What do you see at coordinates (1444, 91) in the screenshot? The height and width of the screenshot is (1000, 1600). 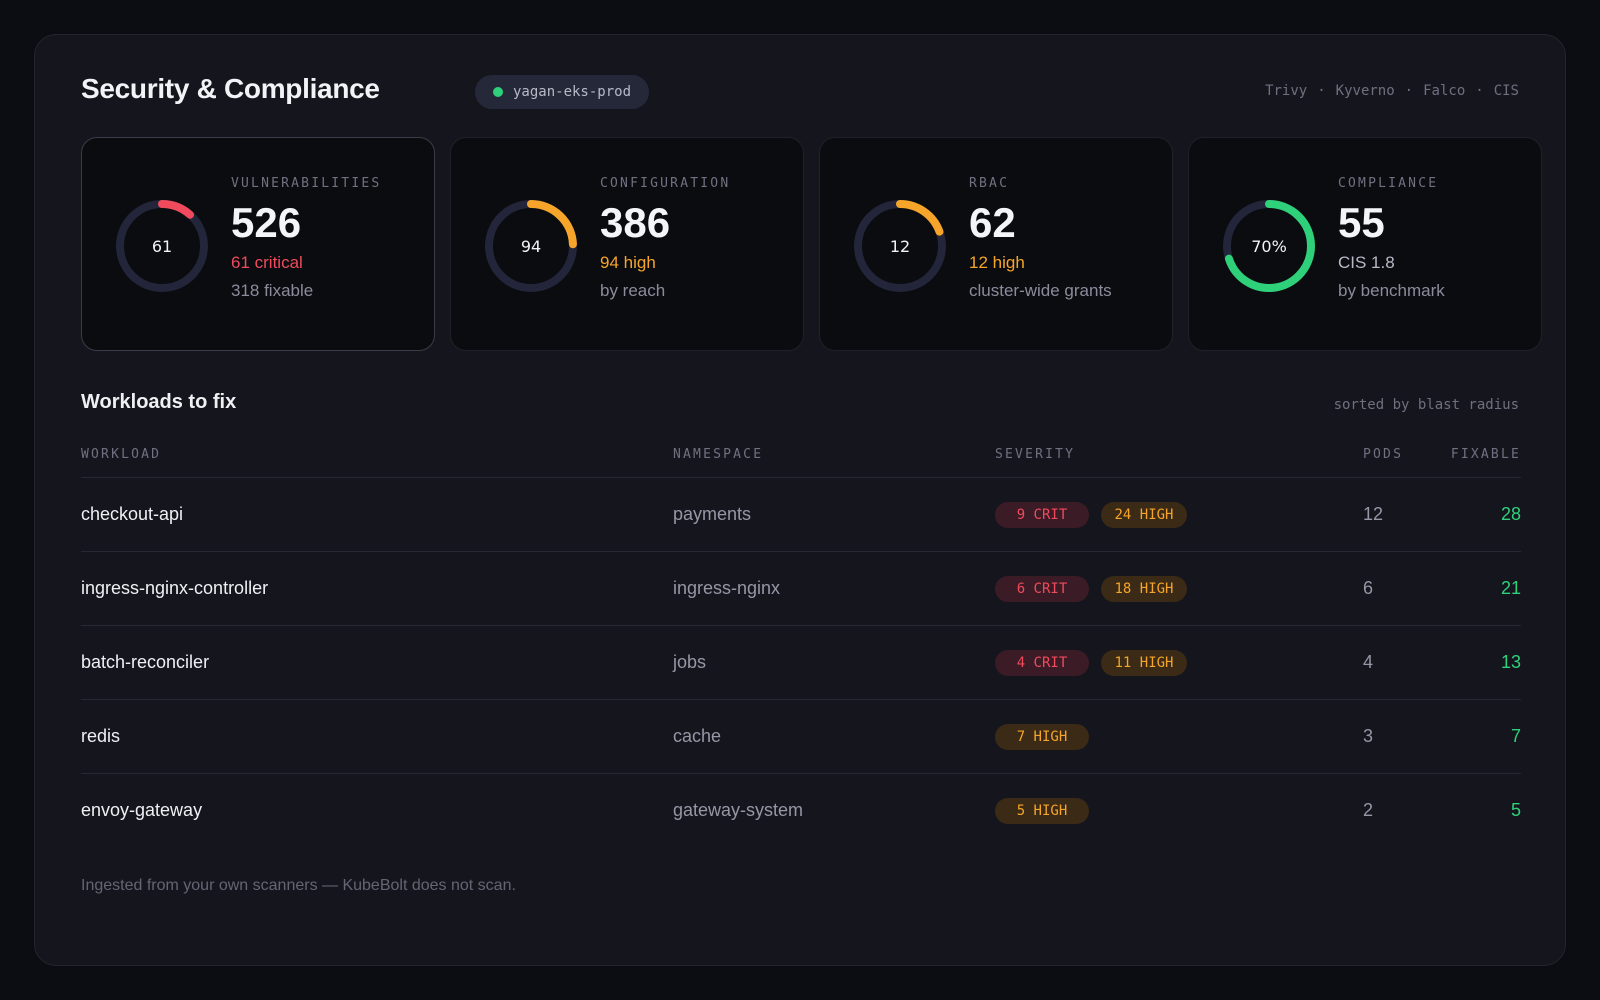 I see `scanner-falco: Falco` at bounding box center [1444, 91].